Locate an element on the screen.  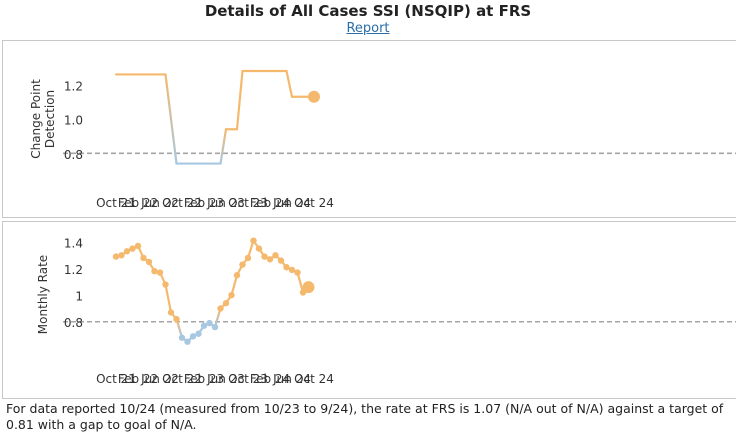
chart-title: Details of All Cases SSI (NSQIP) at FRS is located at coordinates (368, 11).